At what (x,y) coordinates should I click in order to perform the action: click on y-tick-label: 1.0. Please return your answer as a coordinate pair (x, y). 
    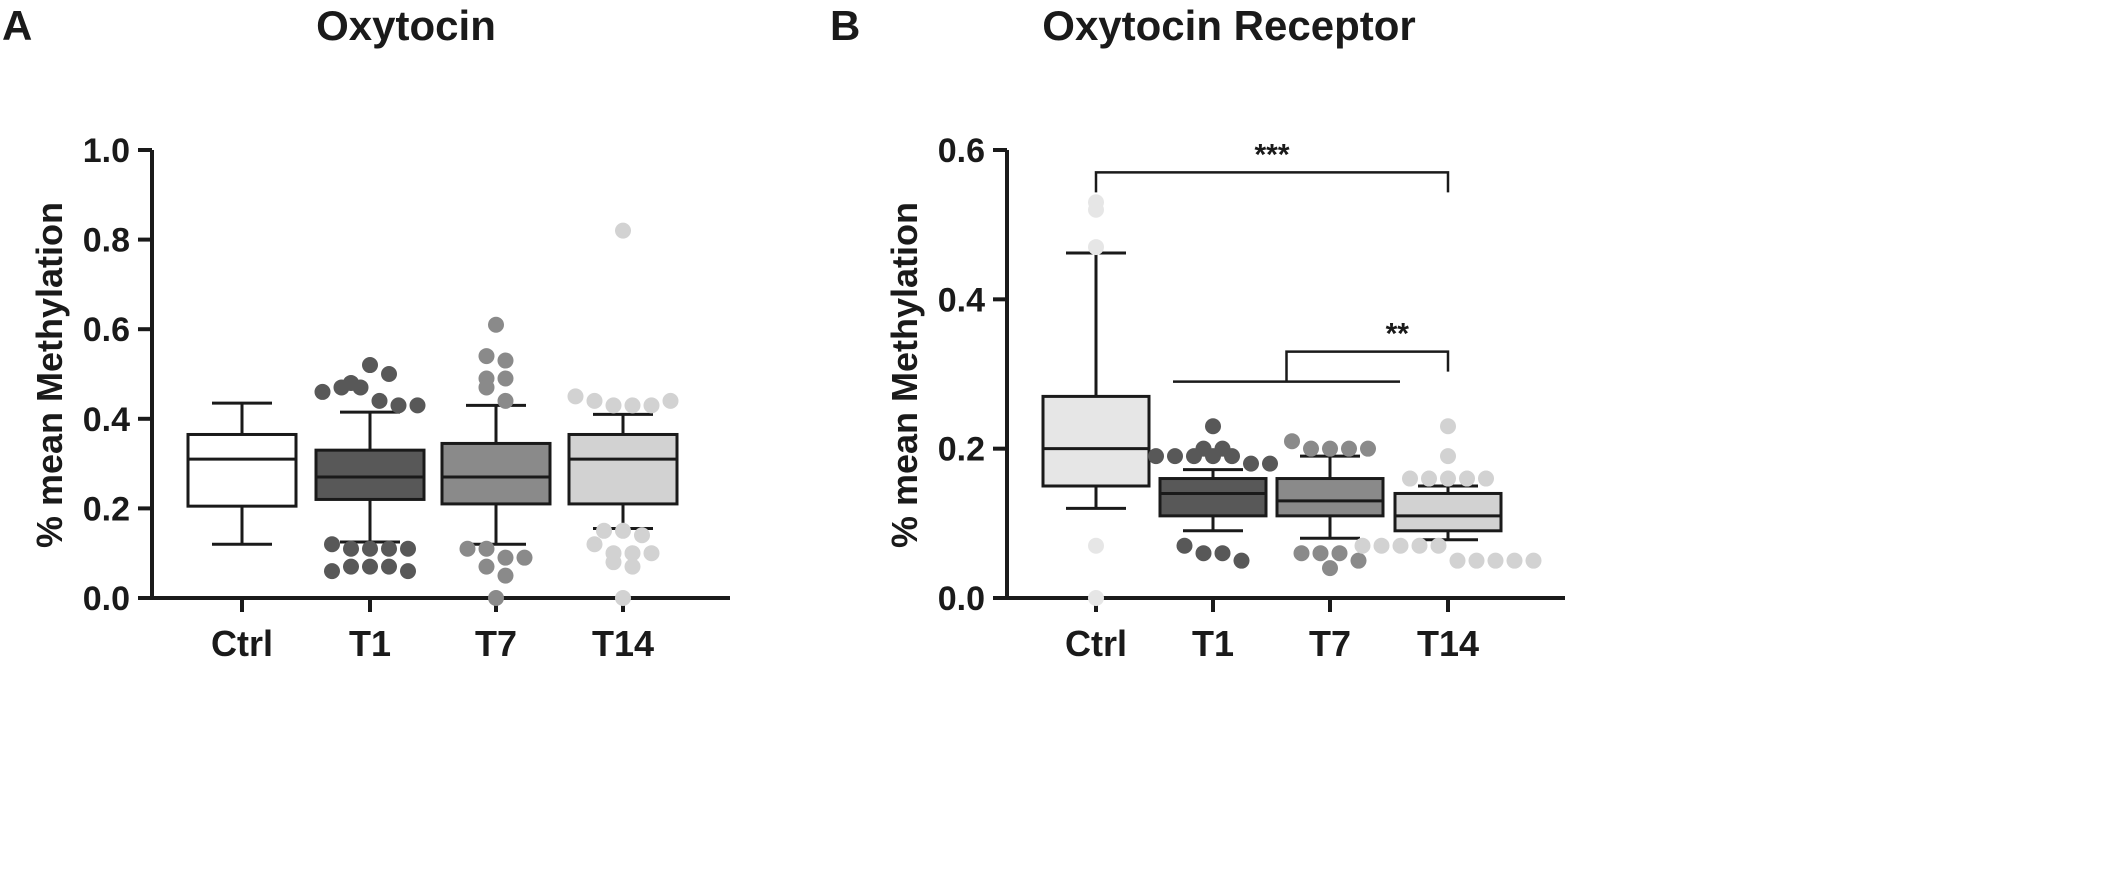
    Looking at the image, I should click on (106, 151).